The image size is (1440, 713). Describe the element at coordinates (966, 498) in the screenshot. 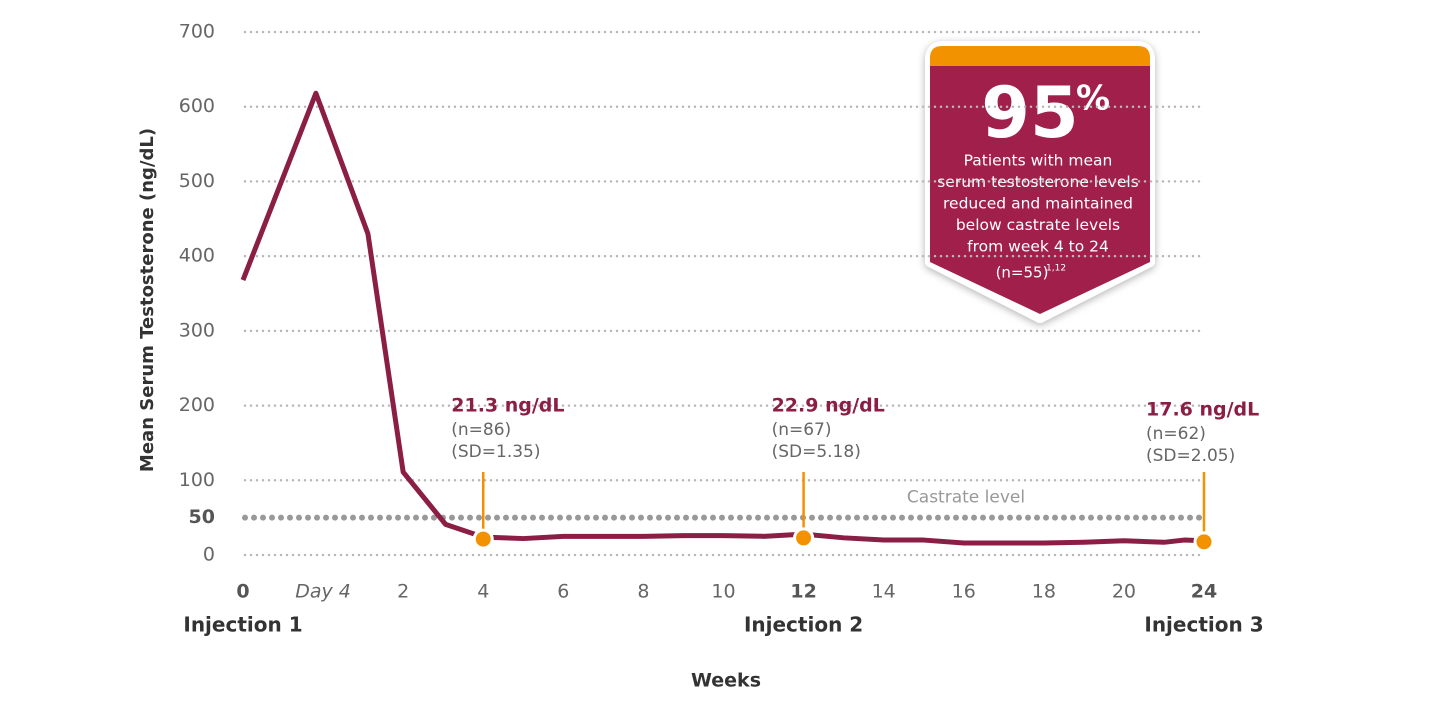

I see `castrate-label: Castrate level` at that location.